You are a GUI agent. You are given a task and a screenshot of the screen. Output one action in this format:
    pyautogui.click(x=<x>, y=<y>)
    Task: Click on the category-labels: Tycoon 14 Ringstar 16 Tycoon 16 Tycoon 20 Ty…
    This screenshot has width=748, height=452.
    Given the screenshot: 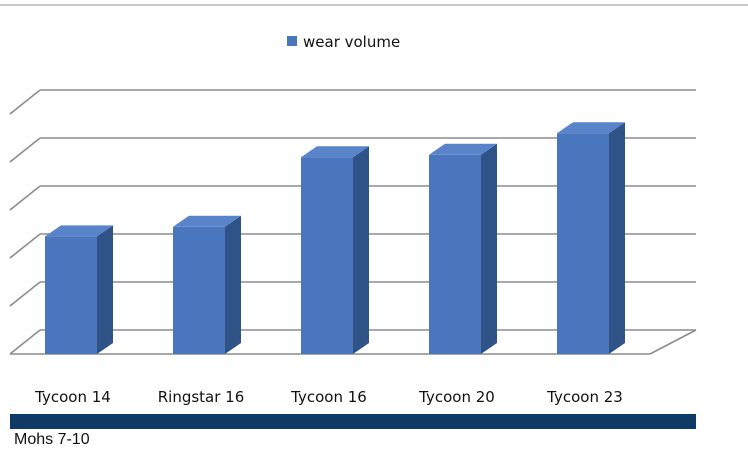 What is the action you would take?
    pyautogui.click(x=328, y=397)
    